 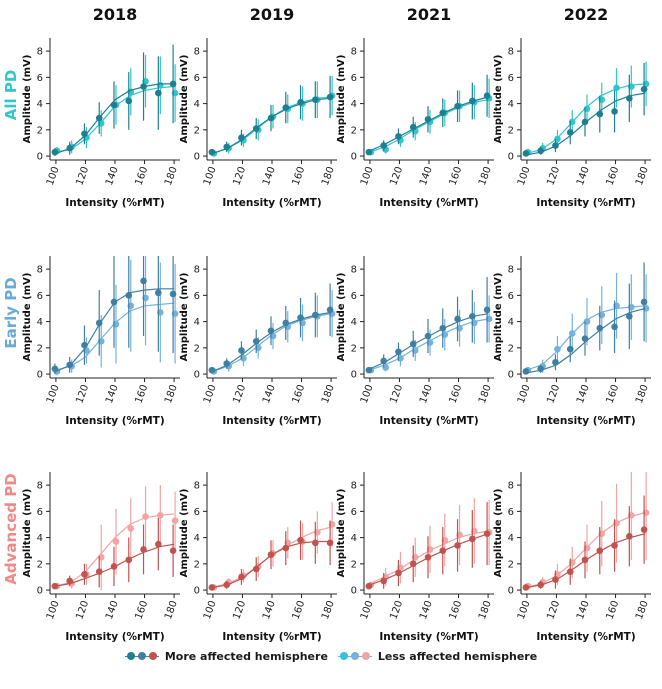 I want to click on x-tick-label: 160, so click(x=298, y=176).